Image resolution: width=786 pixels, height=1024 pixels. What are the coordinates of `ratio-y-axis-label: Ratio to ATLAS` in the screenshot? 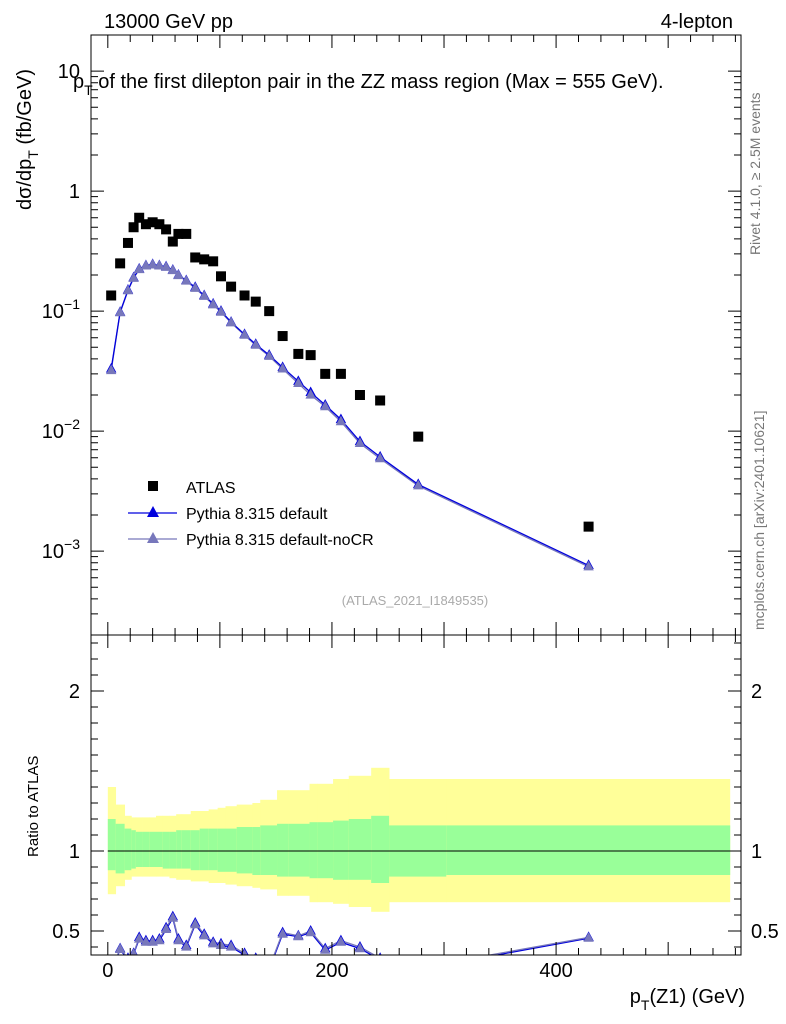 It's located at (33, 806).